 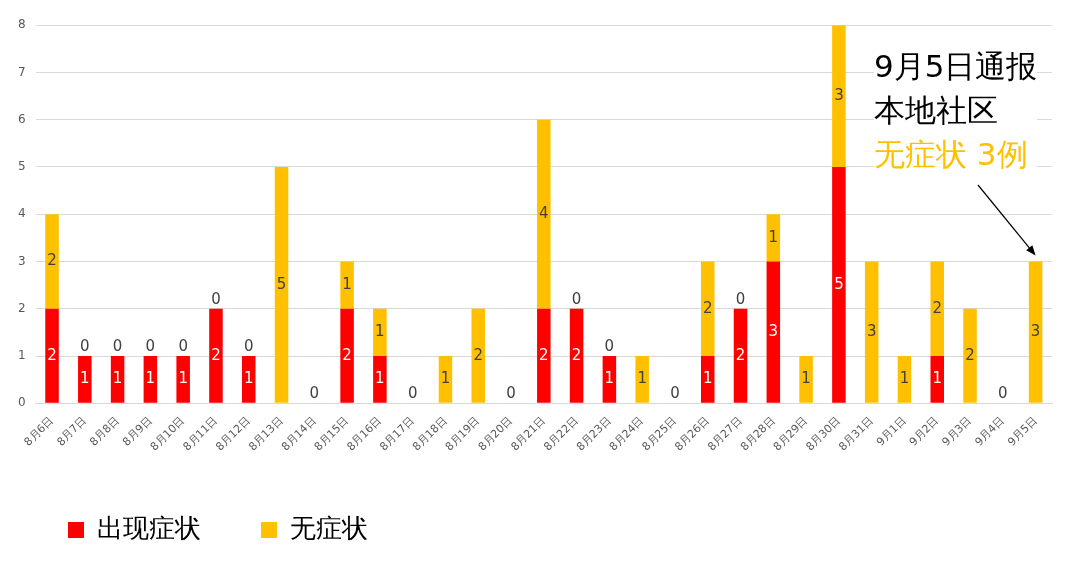 I want to click on data-label: 4, so click(x=544, y=213).